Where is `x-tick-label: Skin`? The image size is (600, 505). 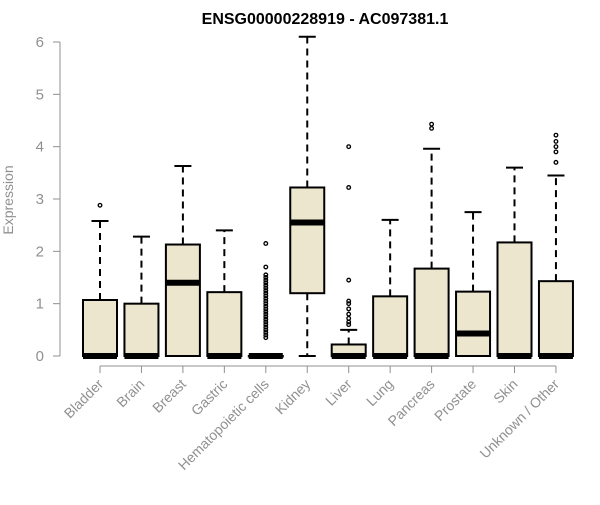 x-tick-label: Skin is located at coordinates (505, 391).